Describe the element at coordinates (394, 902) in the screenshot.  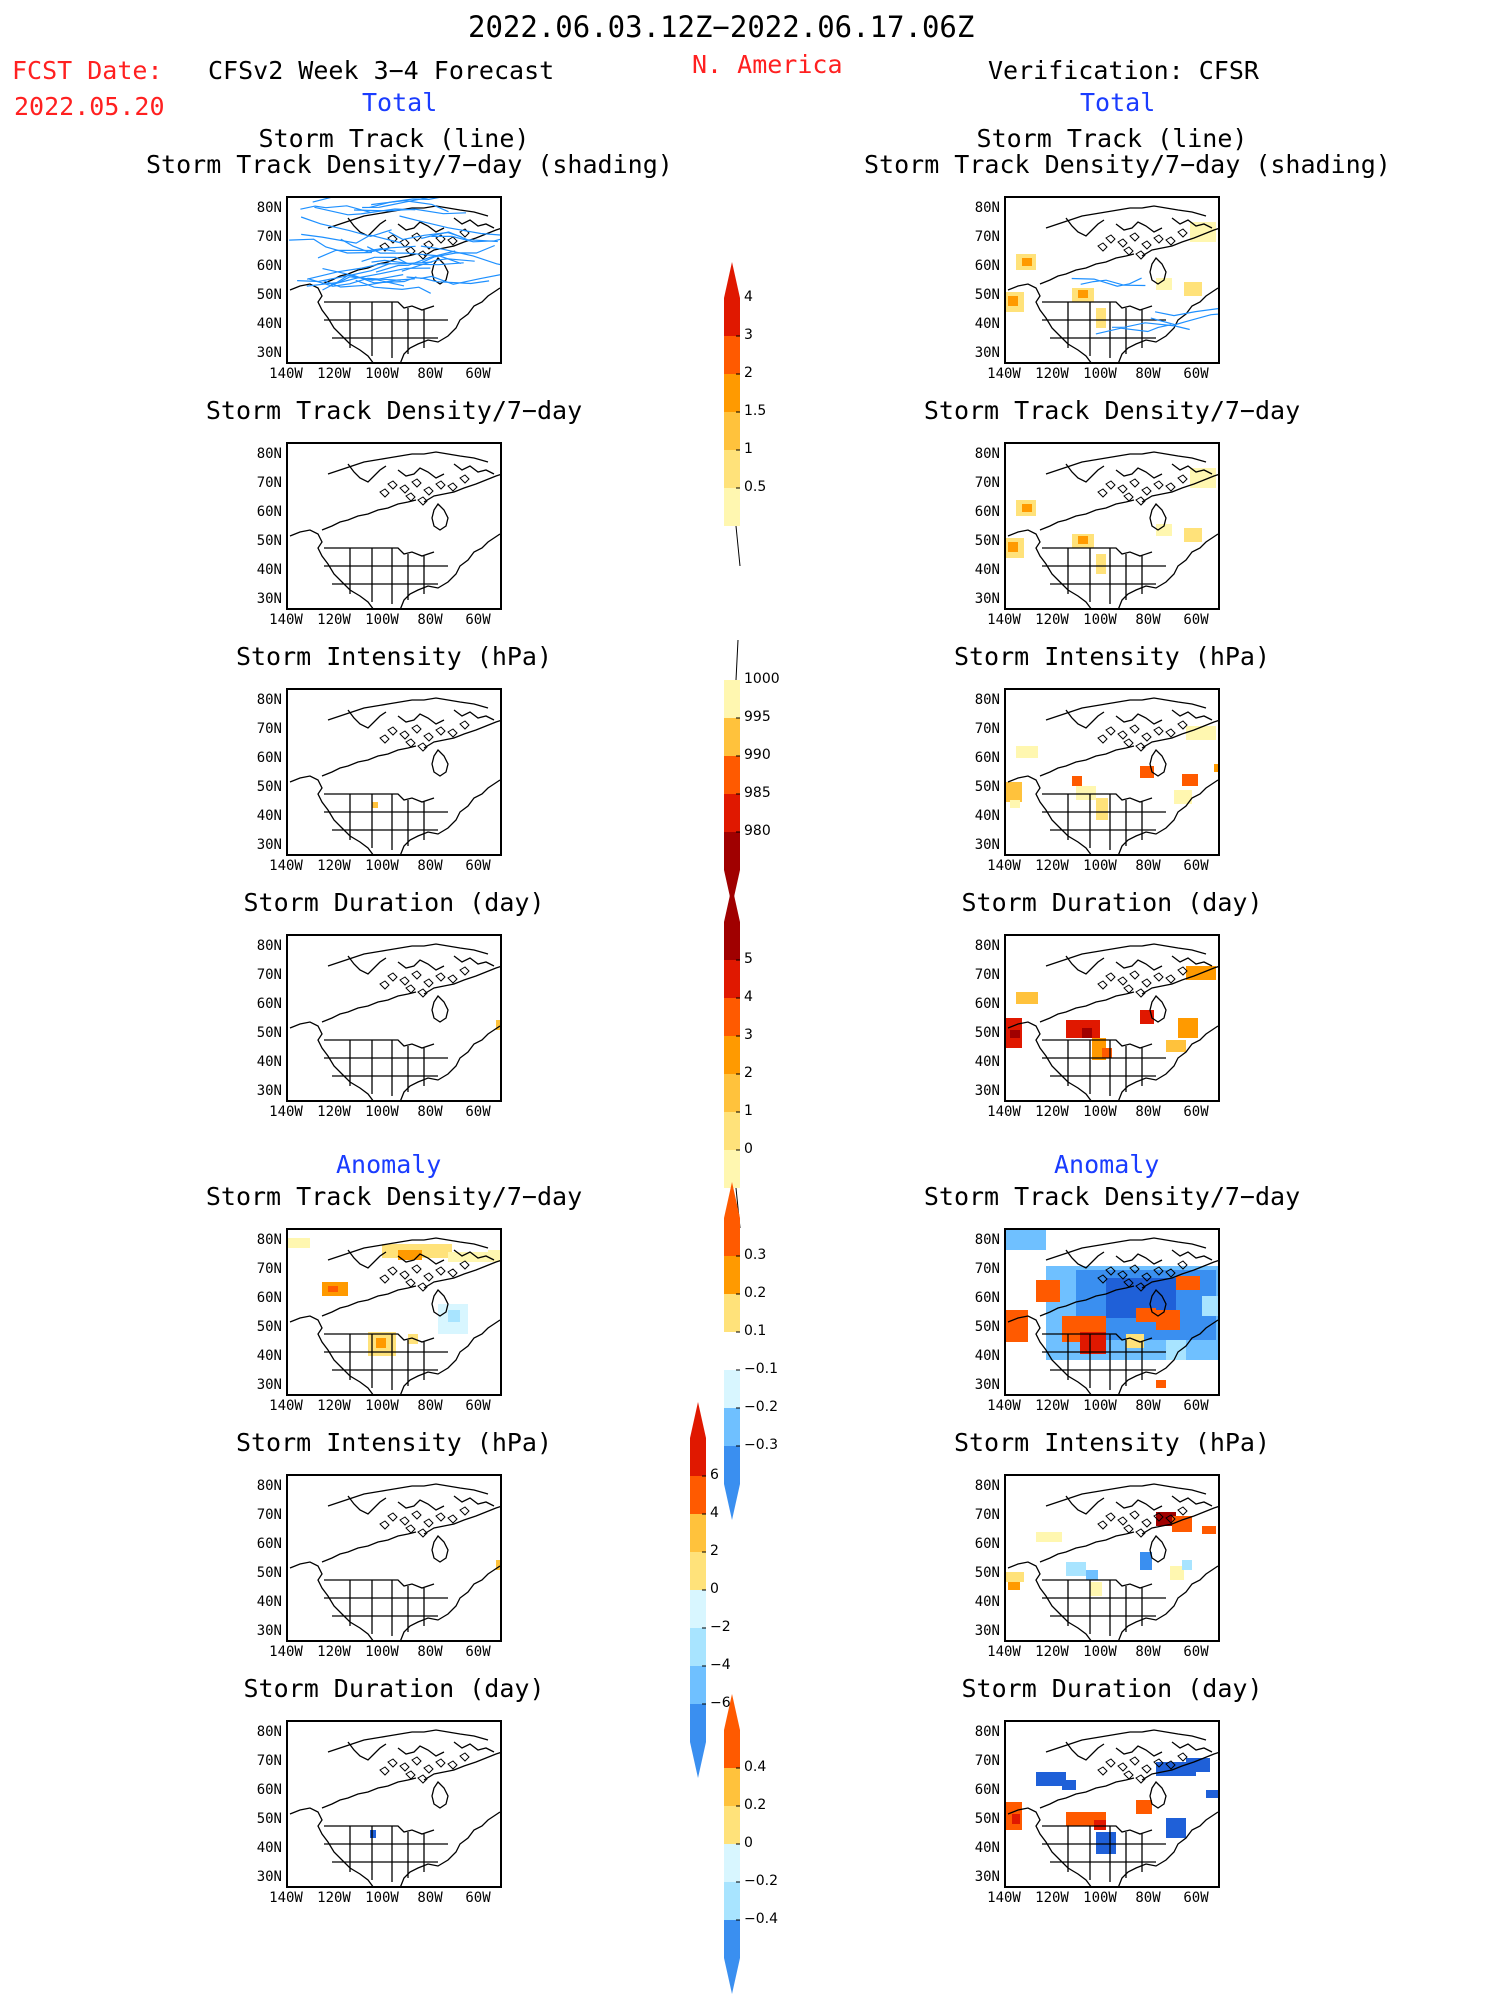
I see `panel-title-duration-left-r4: Storm Duration (day)` at that location.